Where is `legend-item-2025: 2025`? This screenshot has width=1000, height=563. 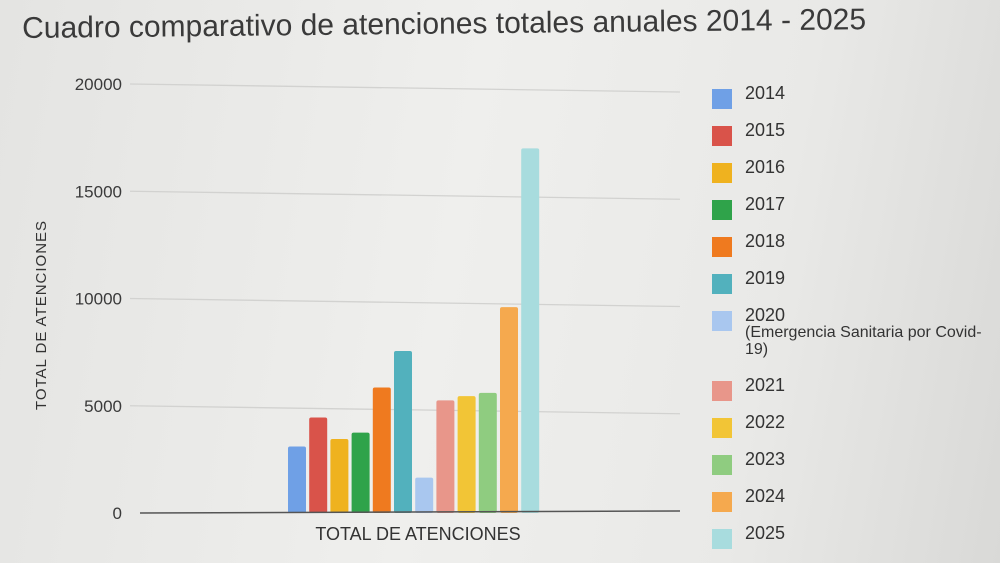 legend-item-2025: 2025 is located at coordinates (852, 542).